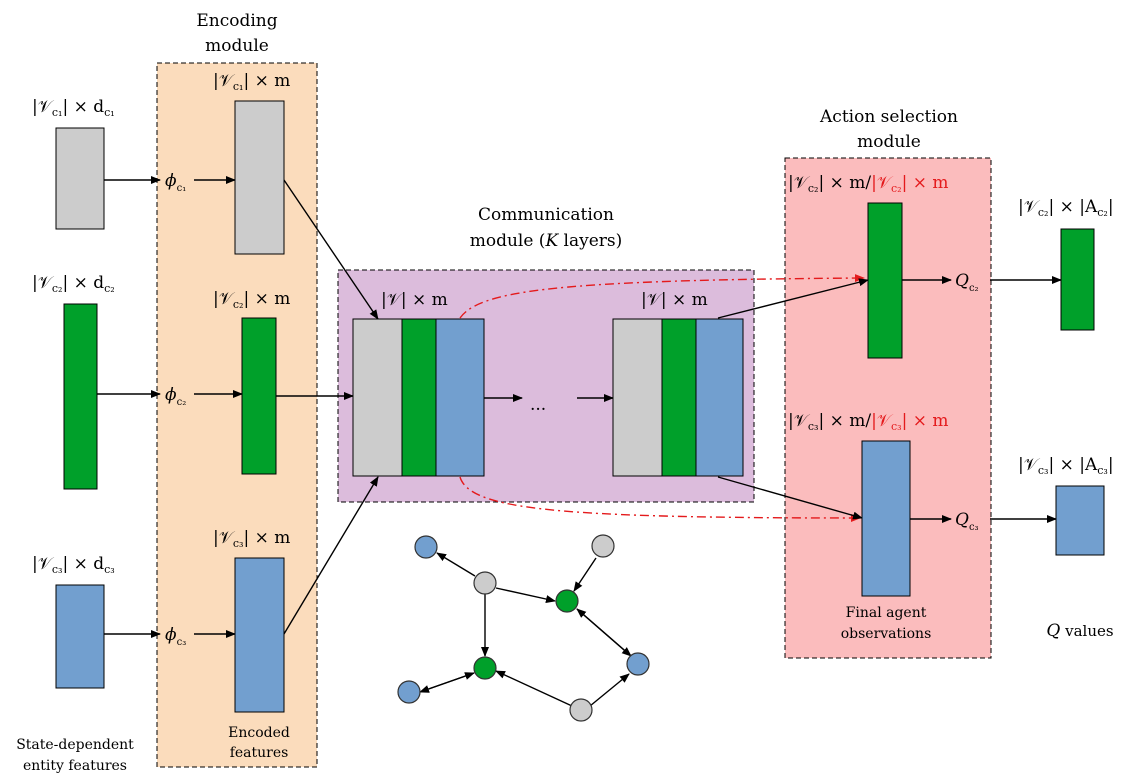 This screenshot has height=778, width=1148. I want to click on comm-layerK-grey-segment, so click(637, 397).